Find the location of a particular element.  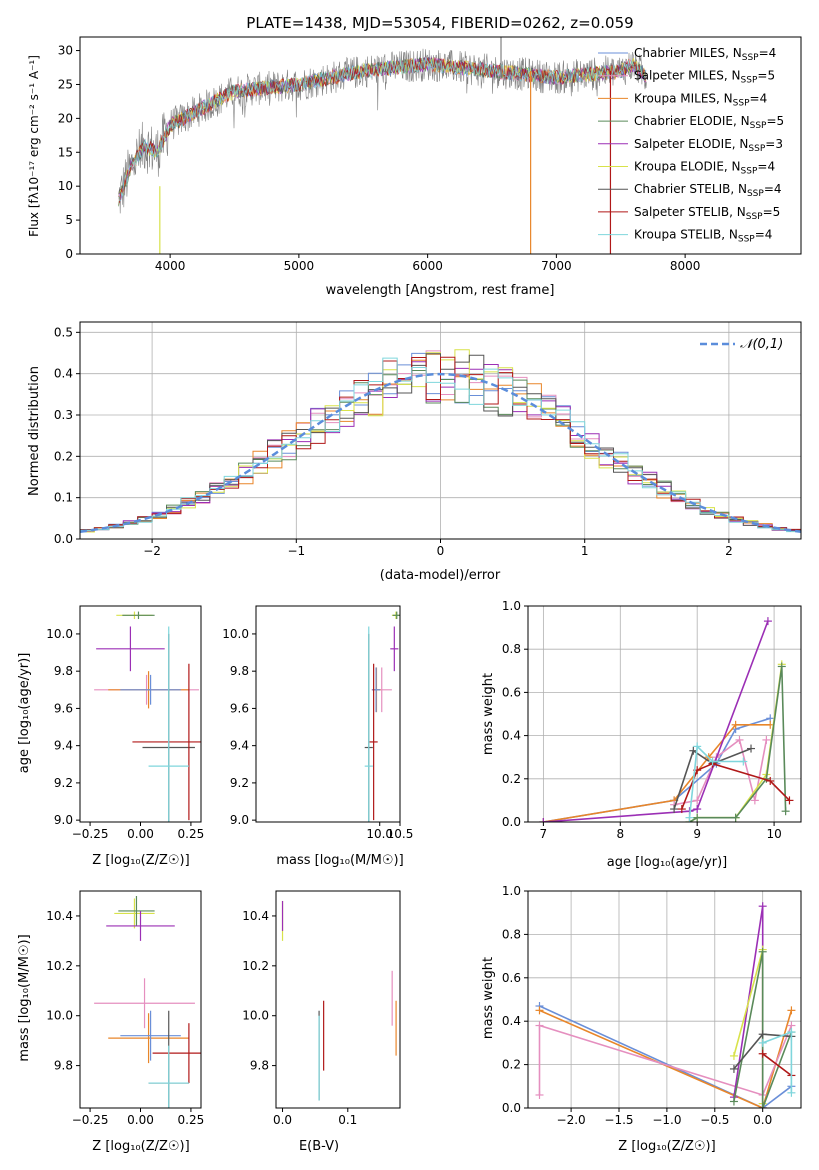

x-tick-label: 0.25 is located at coordinates (191, 1120).